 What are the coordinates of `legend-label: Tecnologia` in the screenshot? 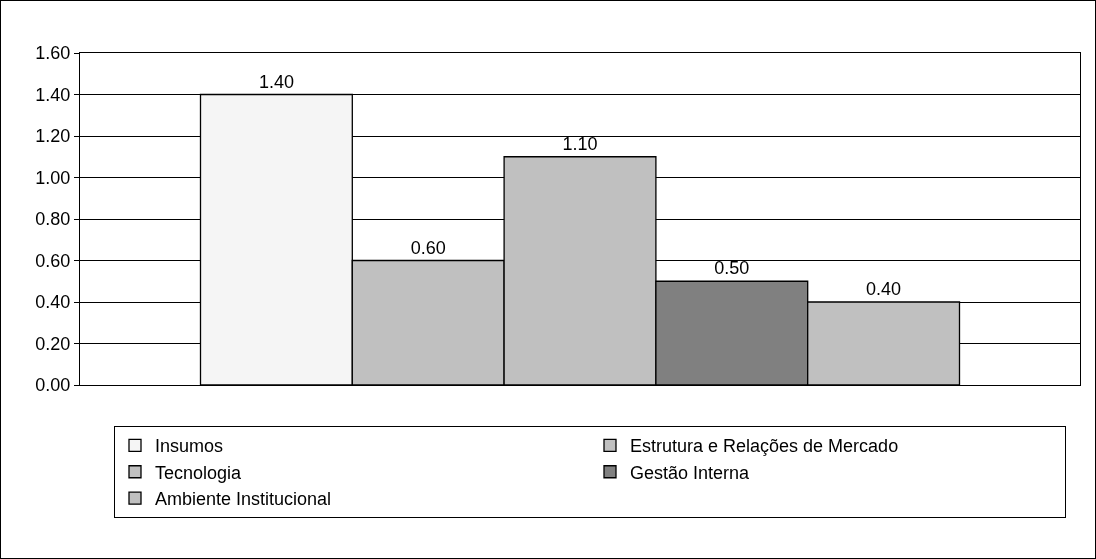 It's located at (199, 472).